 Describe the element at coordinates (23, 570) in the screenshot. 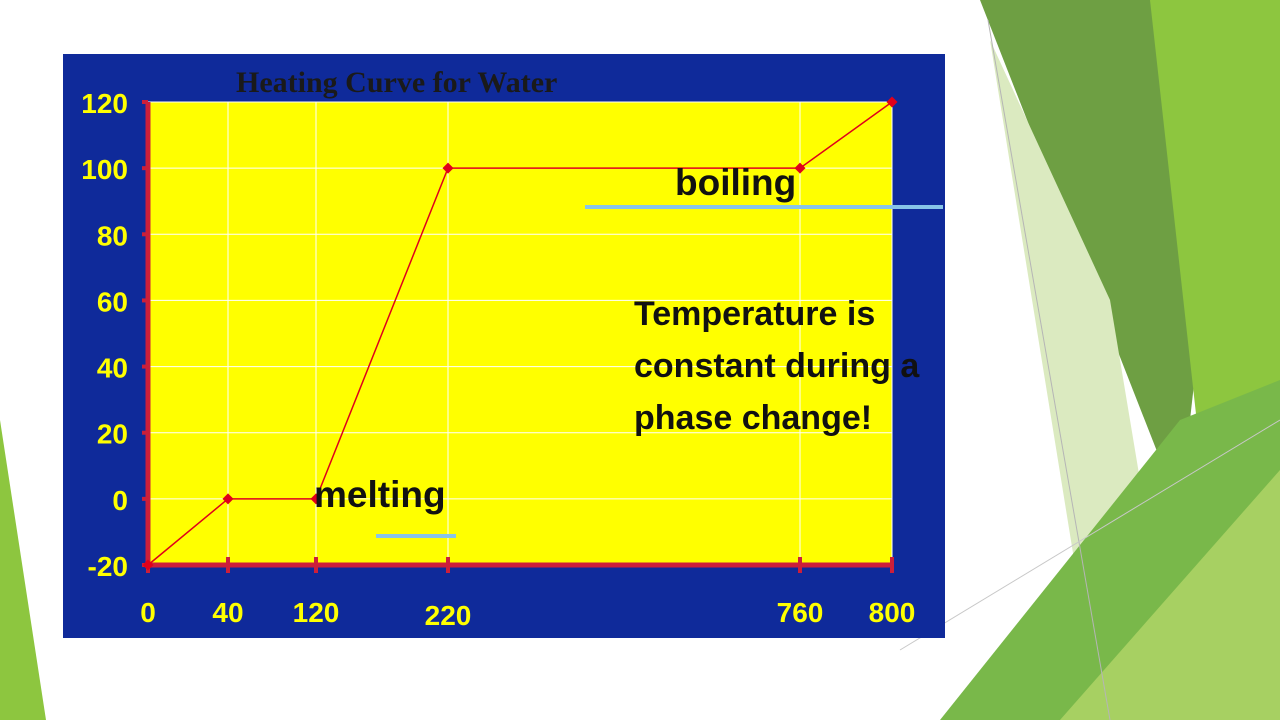

I see `left-green-strip` at that location.